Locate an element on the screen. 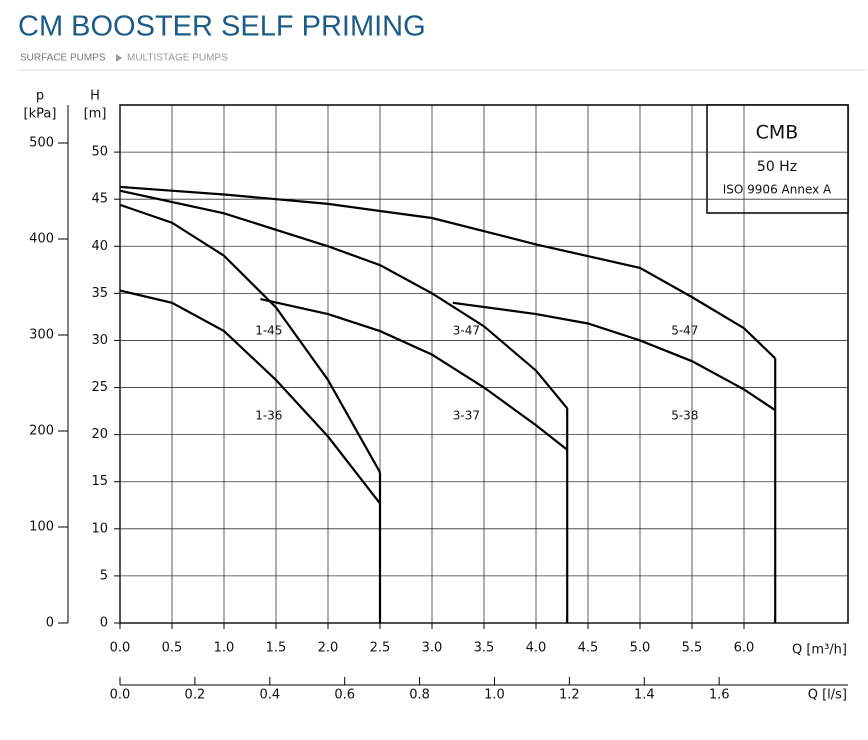  y-tick-label: 35 is located at coordinates (99, 293).